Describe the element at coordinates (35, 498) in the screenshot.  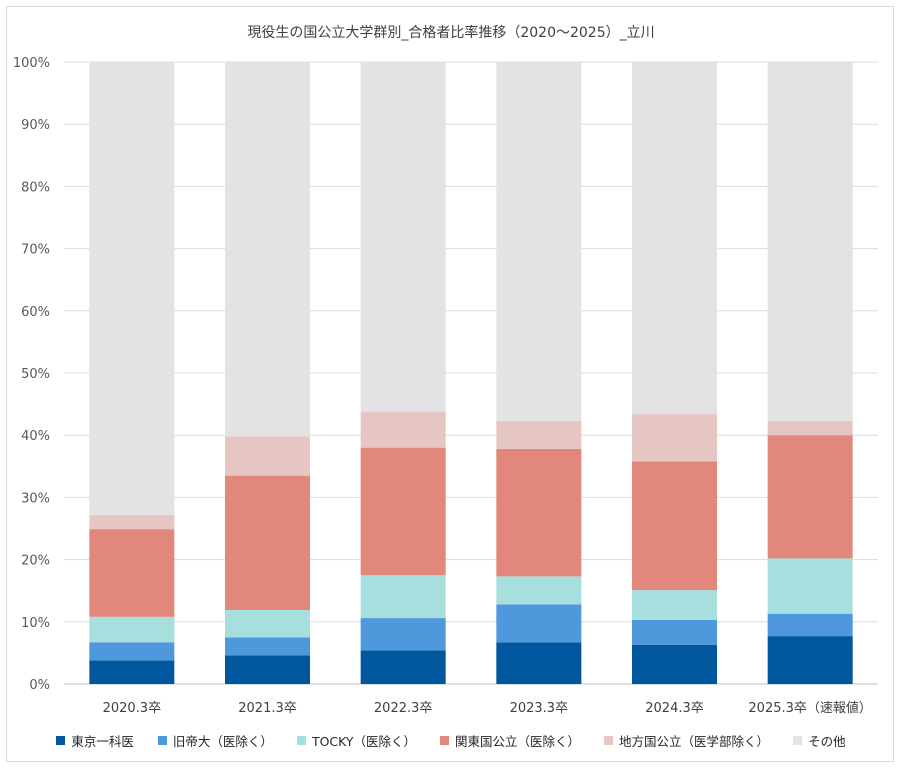
I see `y-tick-label: 30%` at that location.